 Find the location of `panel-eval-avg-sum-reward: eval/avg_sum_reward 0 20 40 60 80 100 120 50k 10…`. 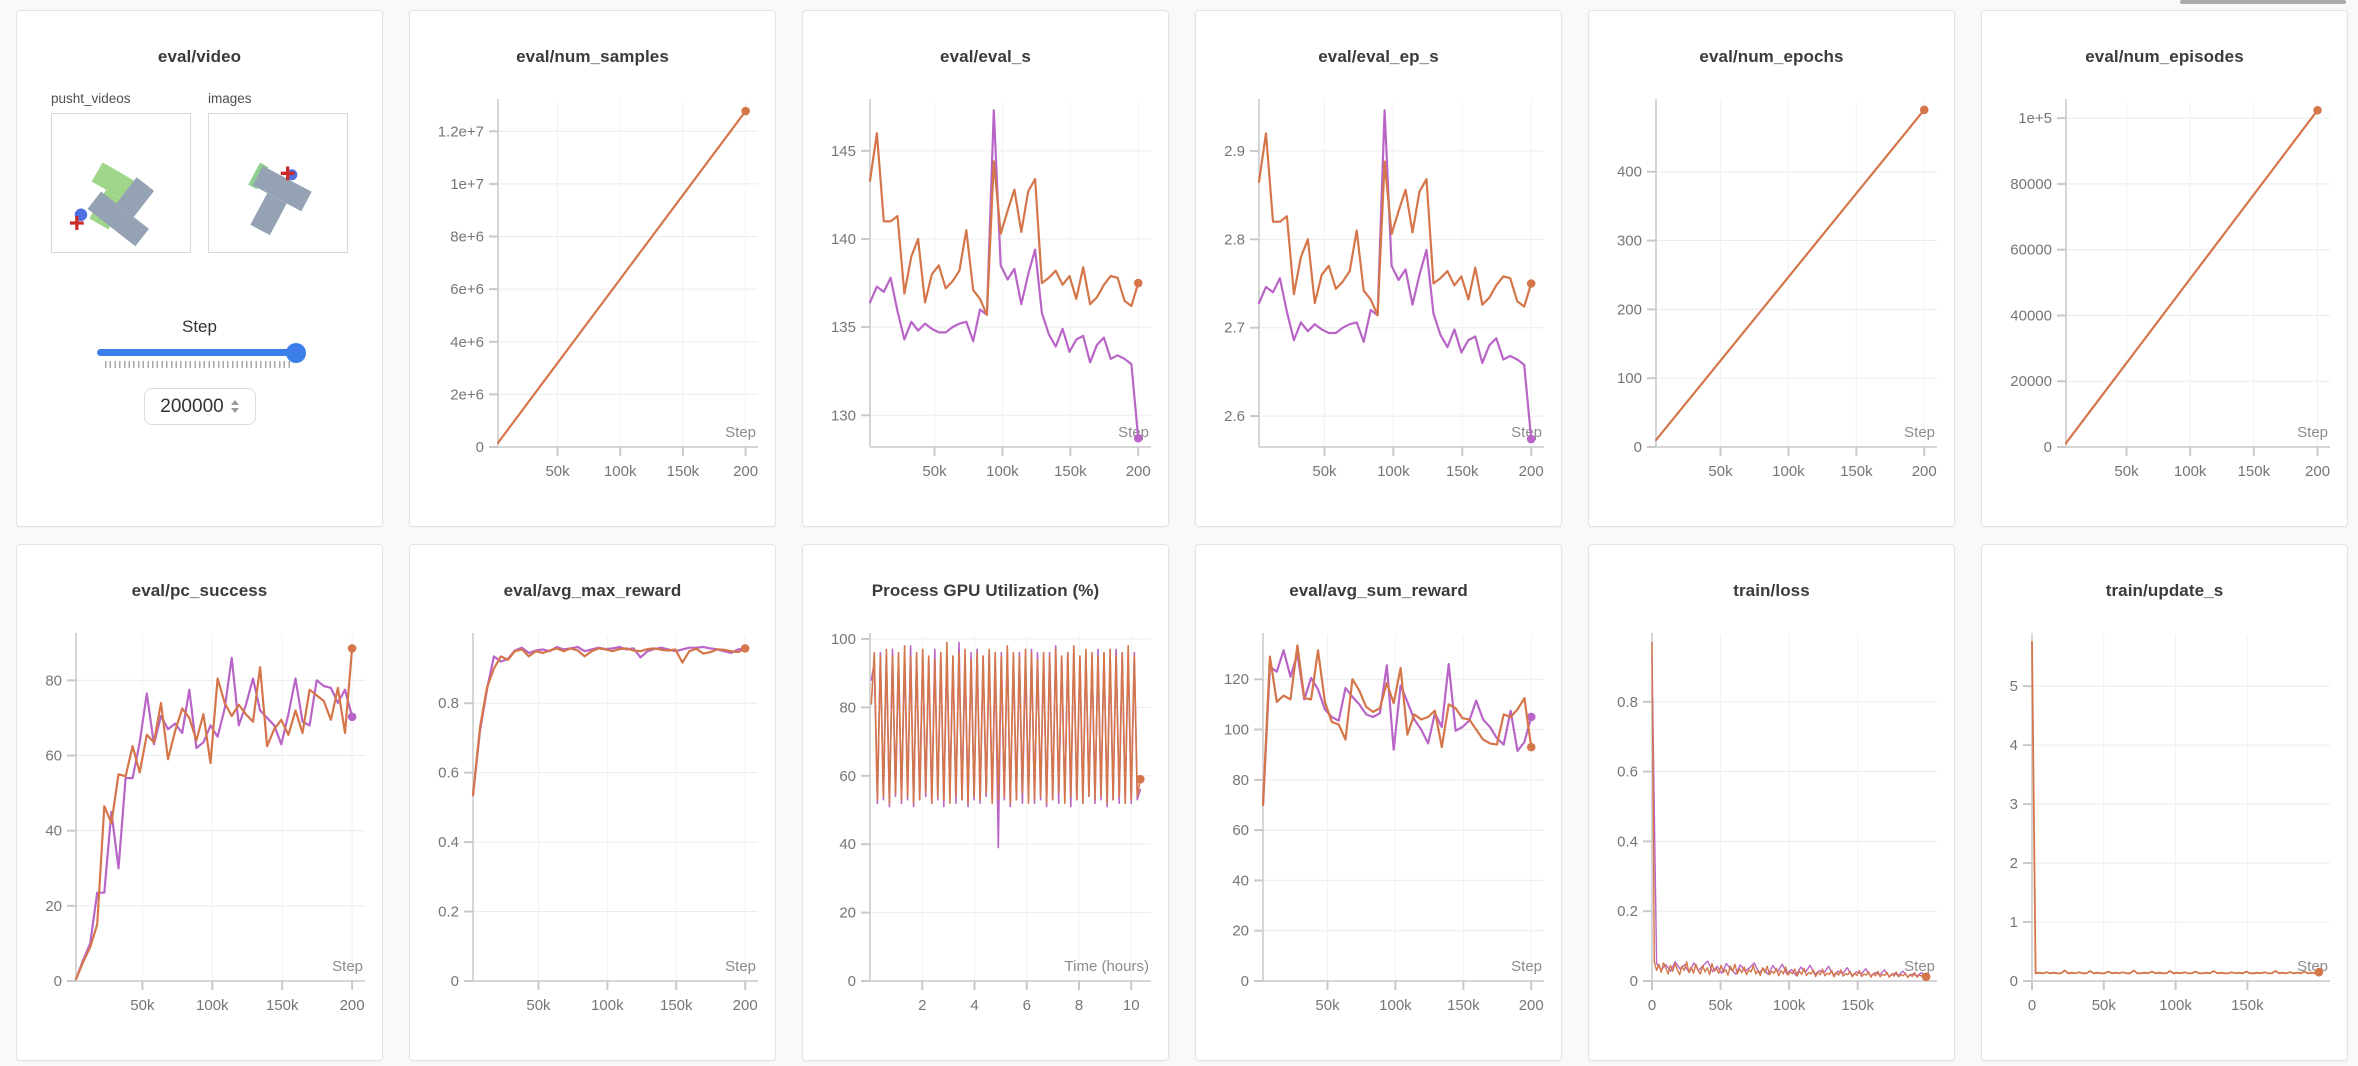

panel-eval-avg-sum-reward: eval/avg_sum_reward 0 20 40 60 80 100 120 50k 10… is located at coordinates (1378, 802).